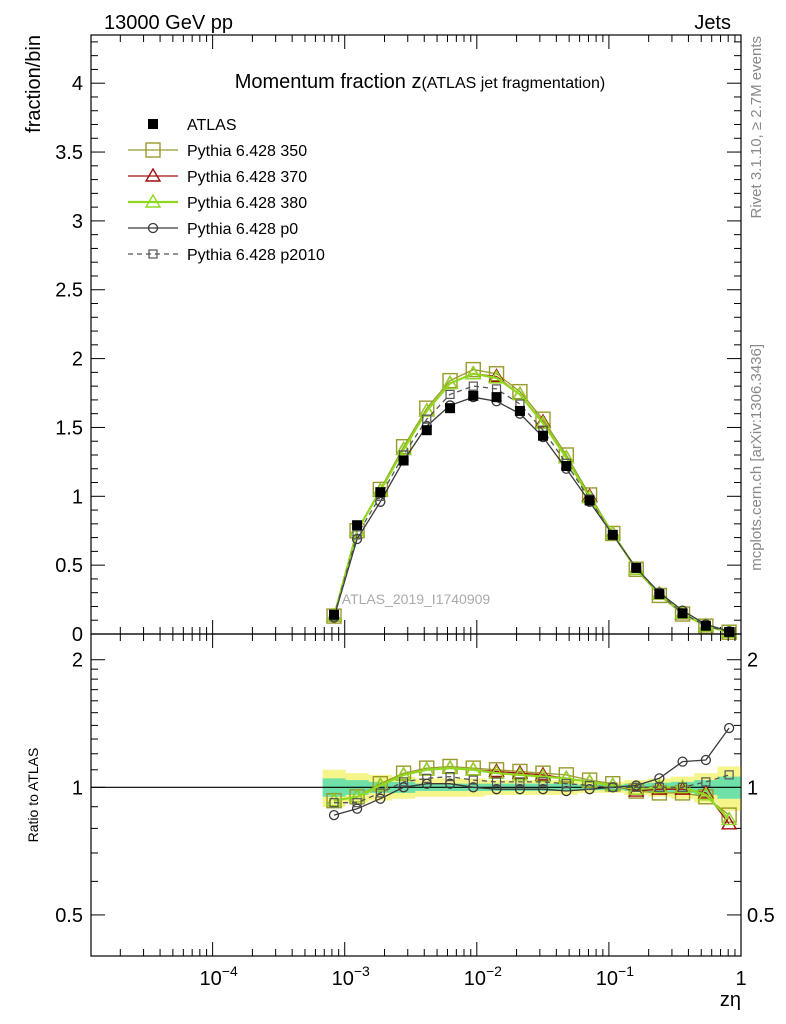 This screenshot has width=786, height=1024. Describe the element at coordinates (77, 222) in the screenshot. I see `main-ytick-label: 3` at that location.